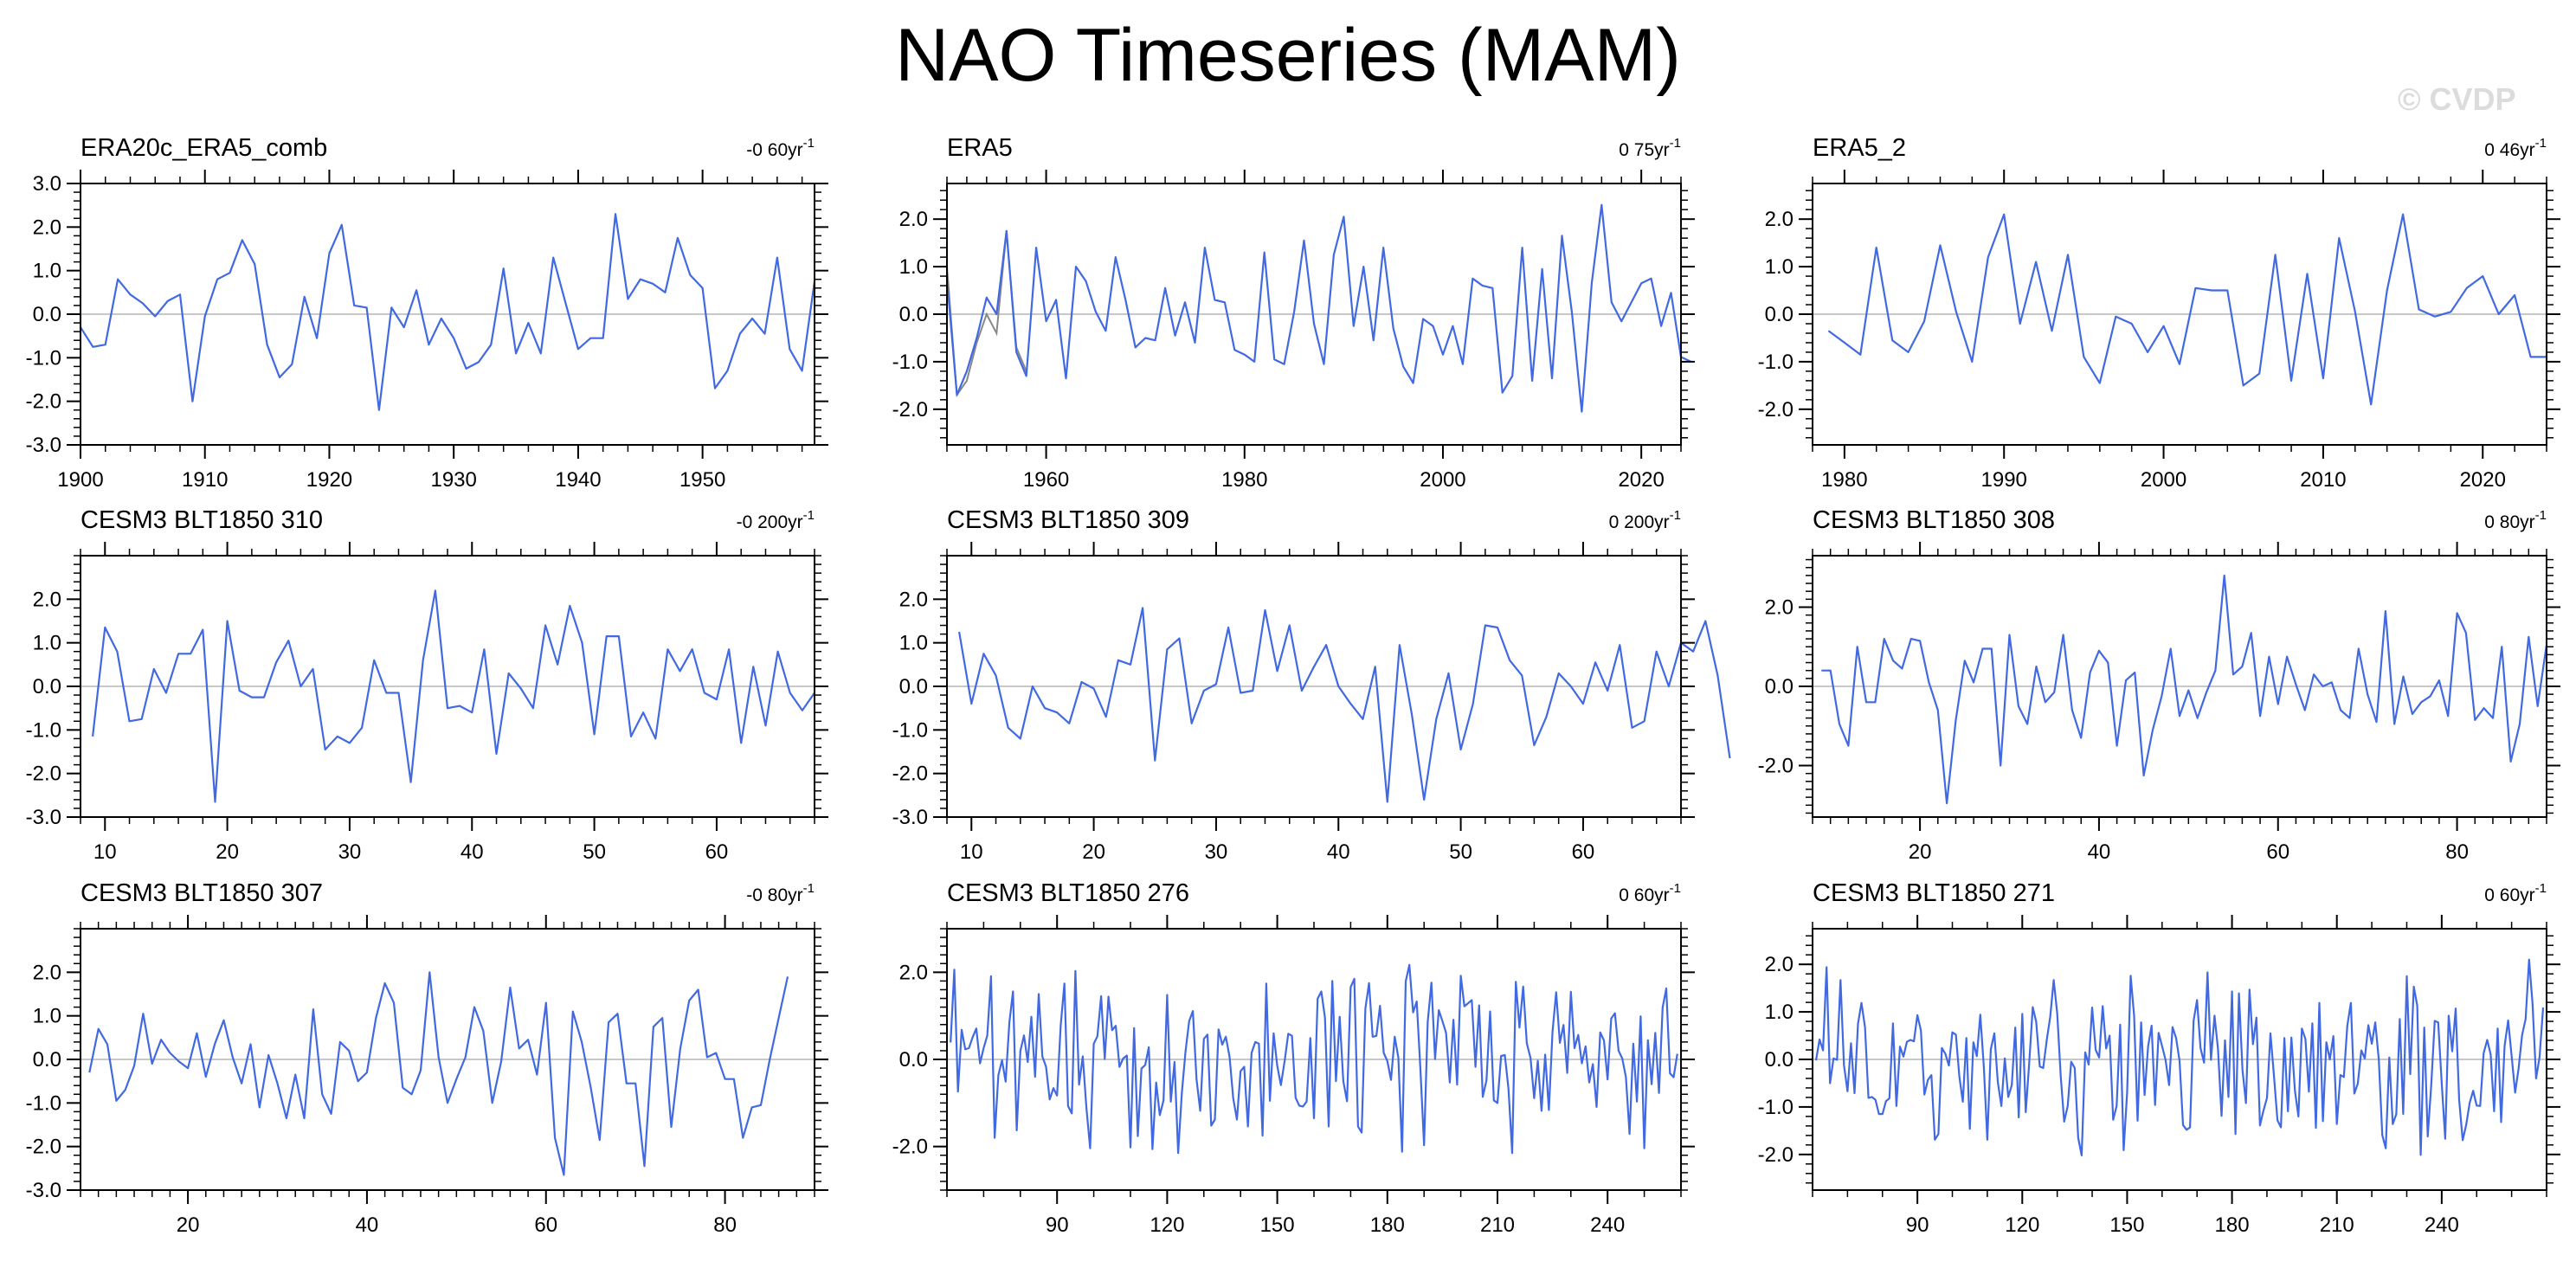 This screenshot has height=1268, width=2576. What do you see at coordinates (329, 480) in the screenshot?
I see `x-tick-label: 1920` at bounding box center [329, 480].